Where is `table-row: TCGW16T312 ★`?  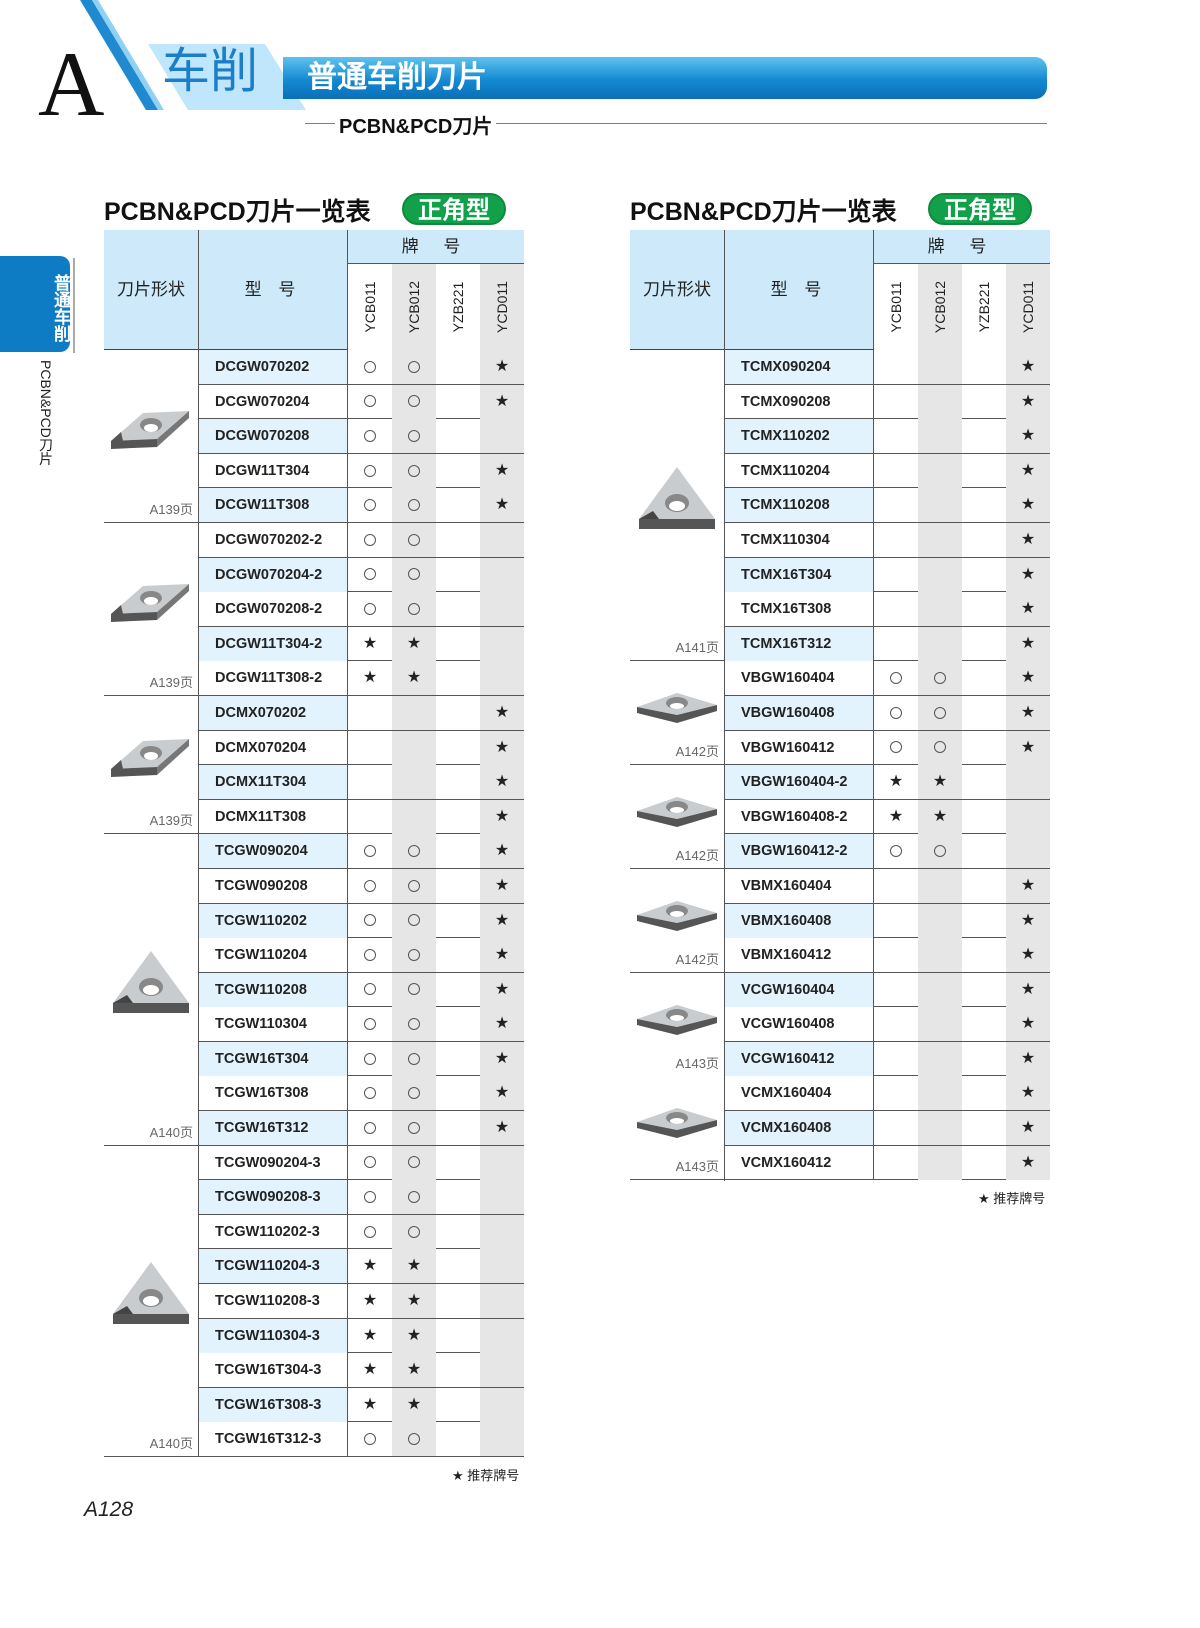
table-row: TCGW16T312 ★ is located at coordinates (314, 1129).